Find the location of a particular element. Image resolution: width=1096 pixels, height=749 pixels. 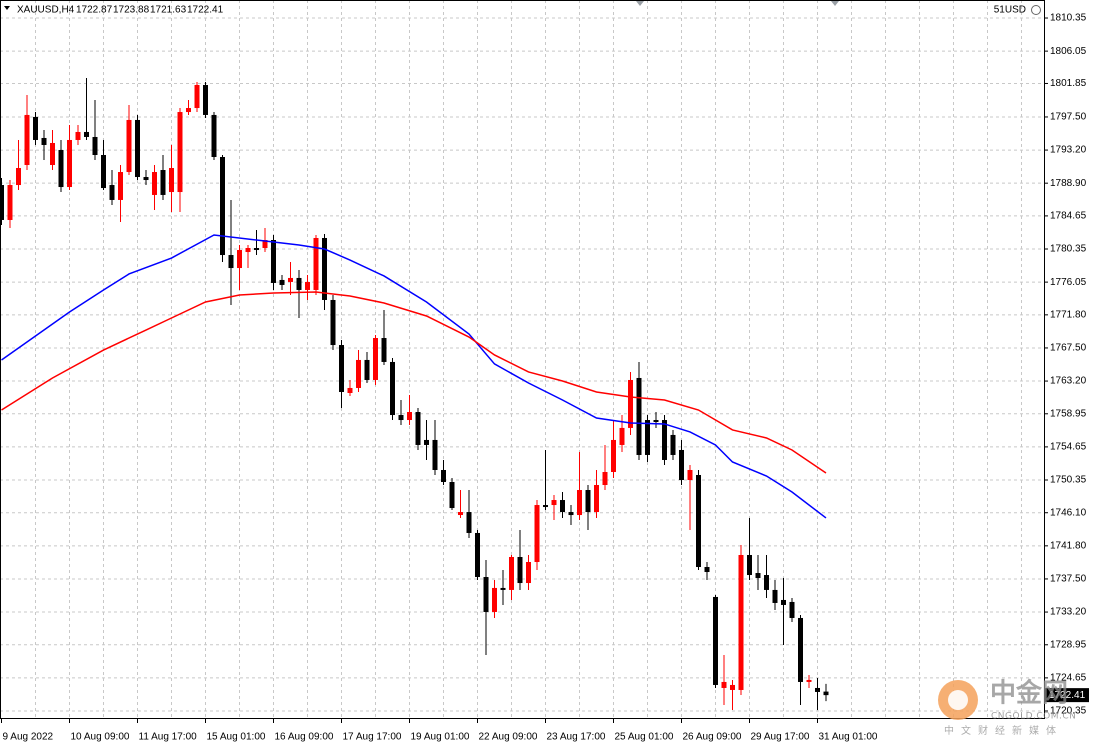

watermark-site: CNGOLD.COM.CN is located at coordinates (1033, 717).